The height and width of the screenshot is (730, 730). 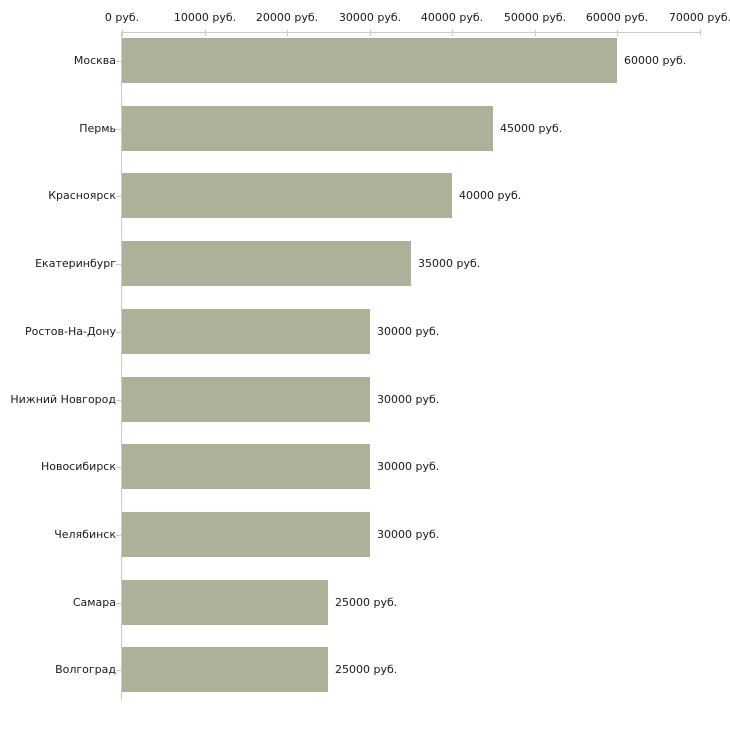 What do you see at coordinates (85, 669) in the screenshot?
I see `category-label: Волгоград` at bounding box center [85, 669].